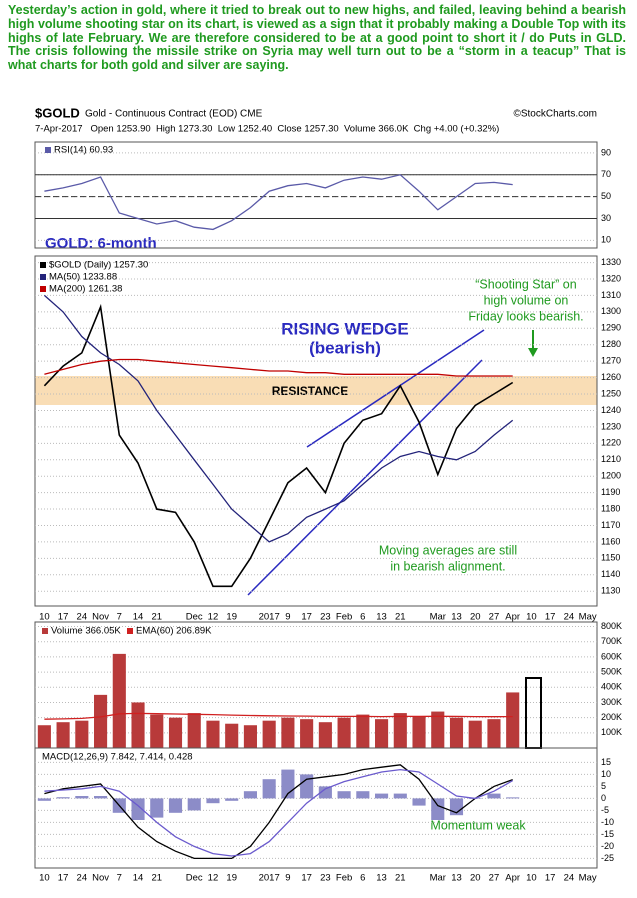 The width and height of the screenshot is (637, 898). I want to click on series-line, so click(278, 812).